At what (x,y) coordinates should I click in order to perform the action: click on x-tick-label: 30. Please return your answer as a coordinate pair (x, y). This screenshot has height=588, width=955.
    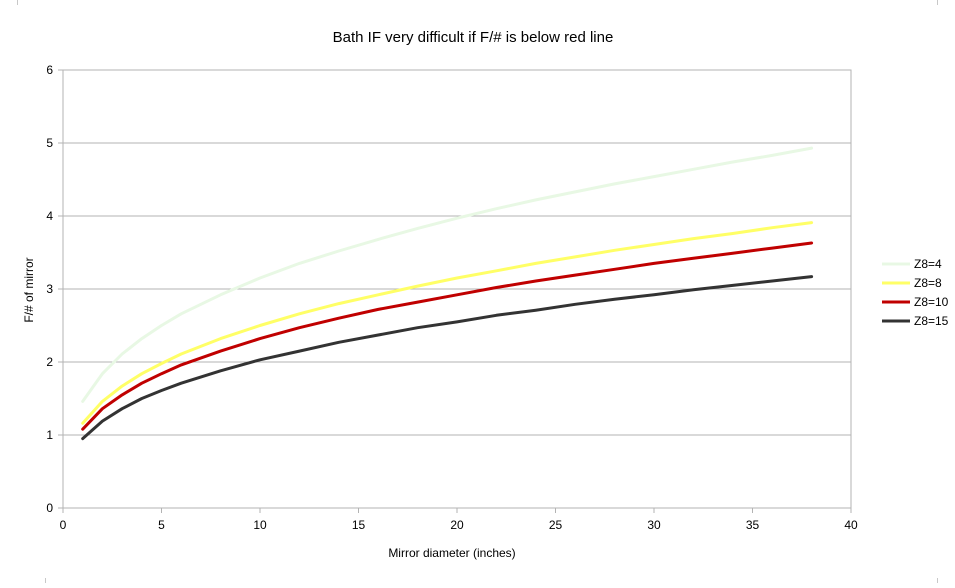
    Looking at the image, I should click on (654, 525).